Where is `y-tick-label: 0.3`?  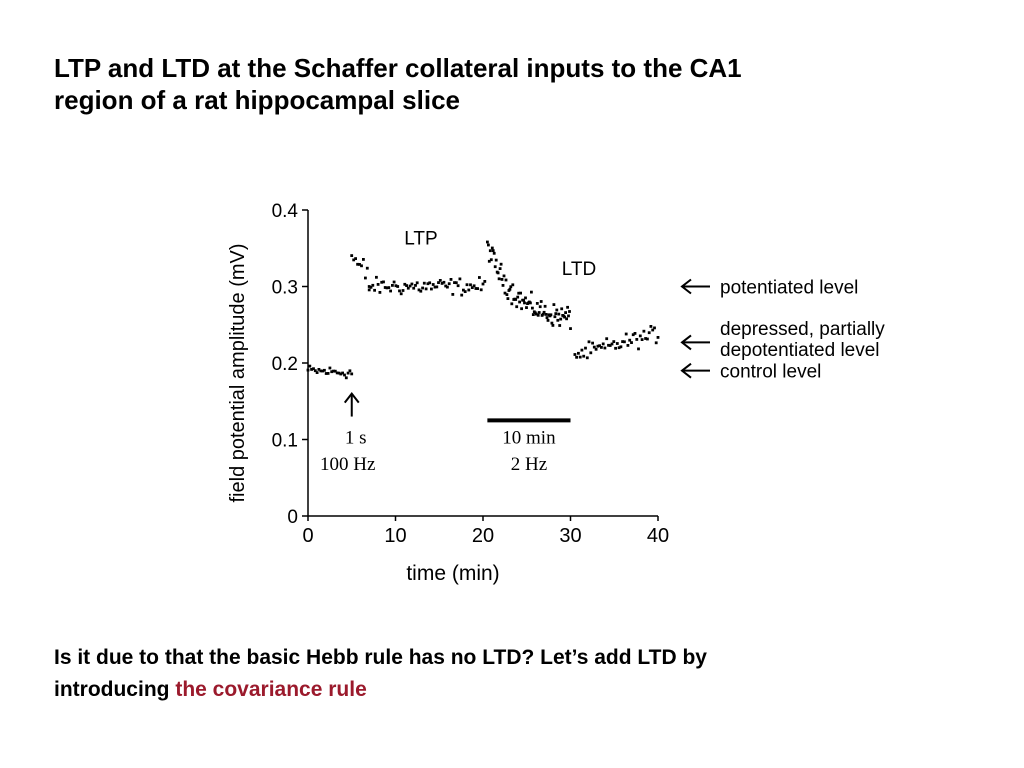 y-tick-label: 0.3 is located at coordinates (285, 288).